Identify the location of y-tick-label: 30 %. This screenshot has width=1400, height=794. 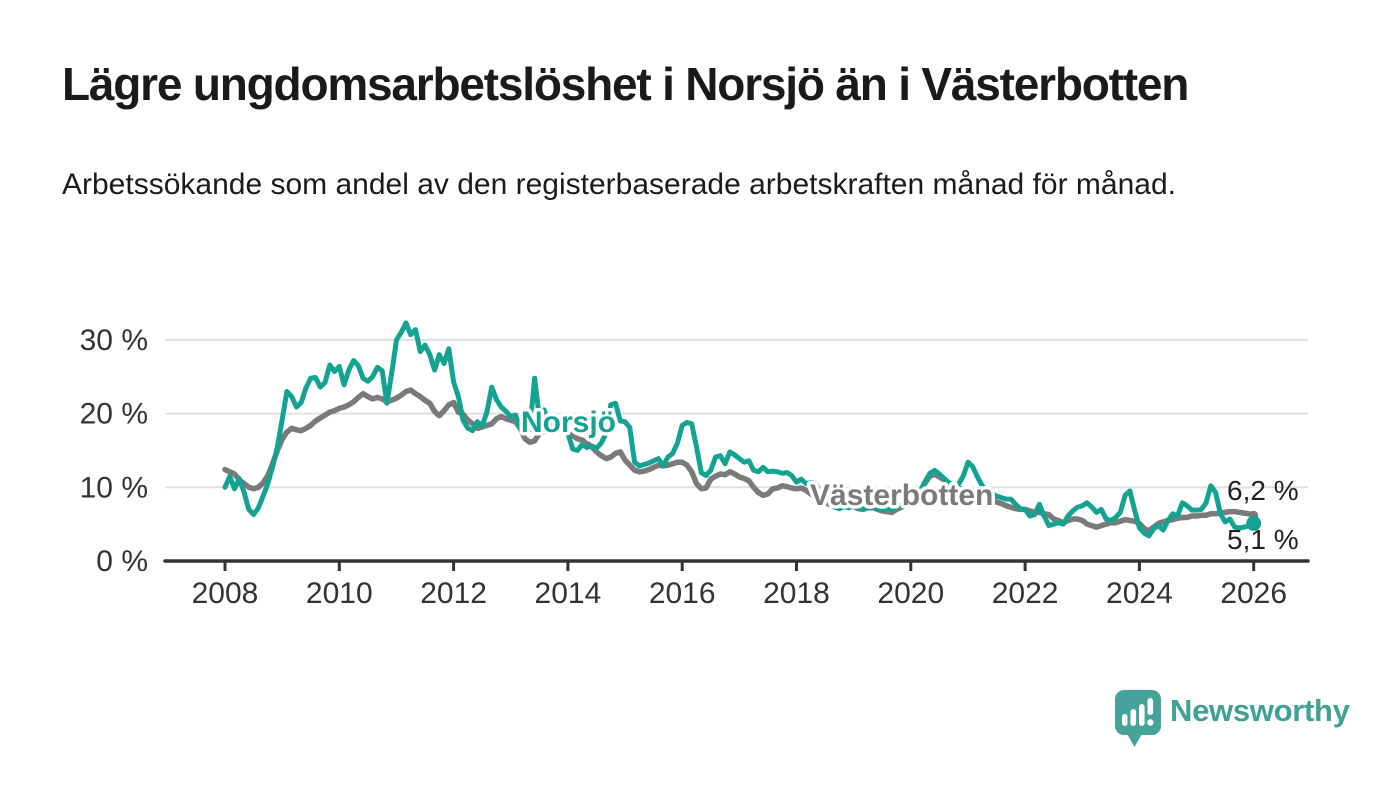
(114, 340).